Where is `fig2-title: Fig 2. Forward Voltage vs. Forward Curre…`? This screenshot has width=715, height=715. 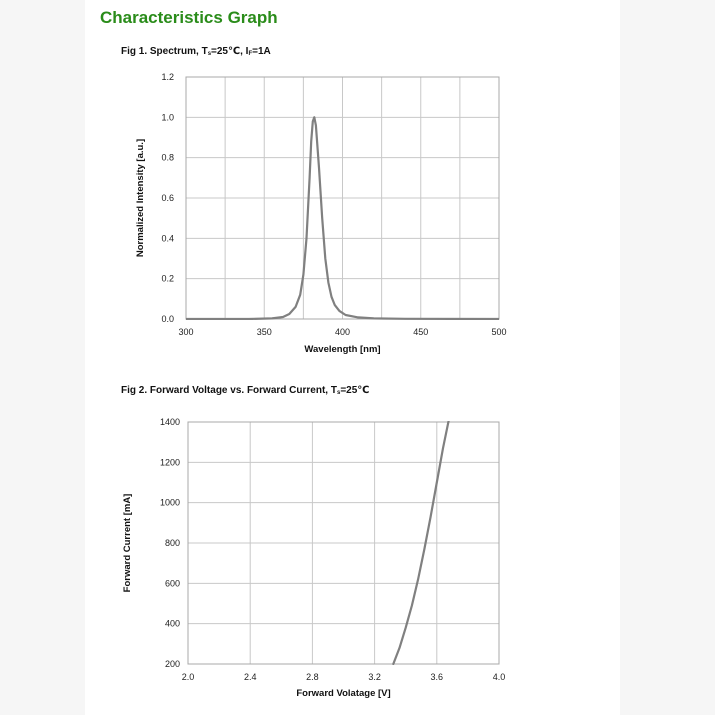 fig2-title: Fig 2. Forward Voltage vs. Forward Curre… is located at coordinates (245, 390).